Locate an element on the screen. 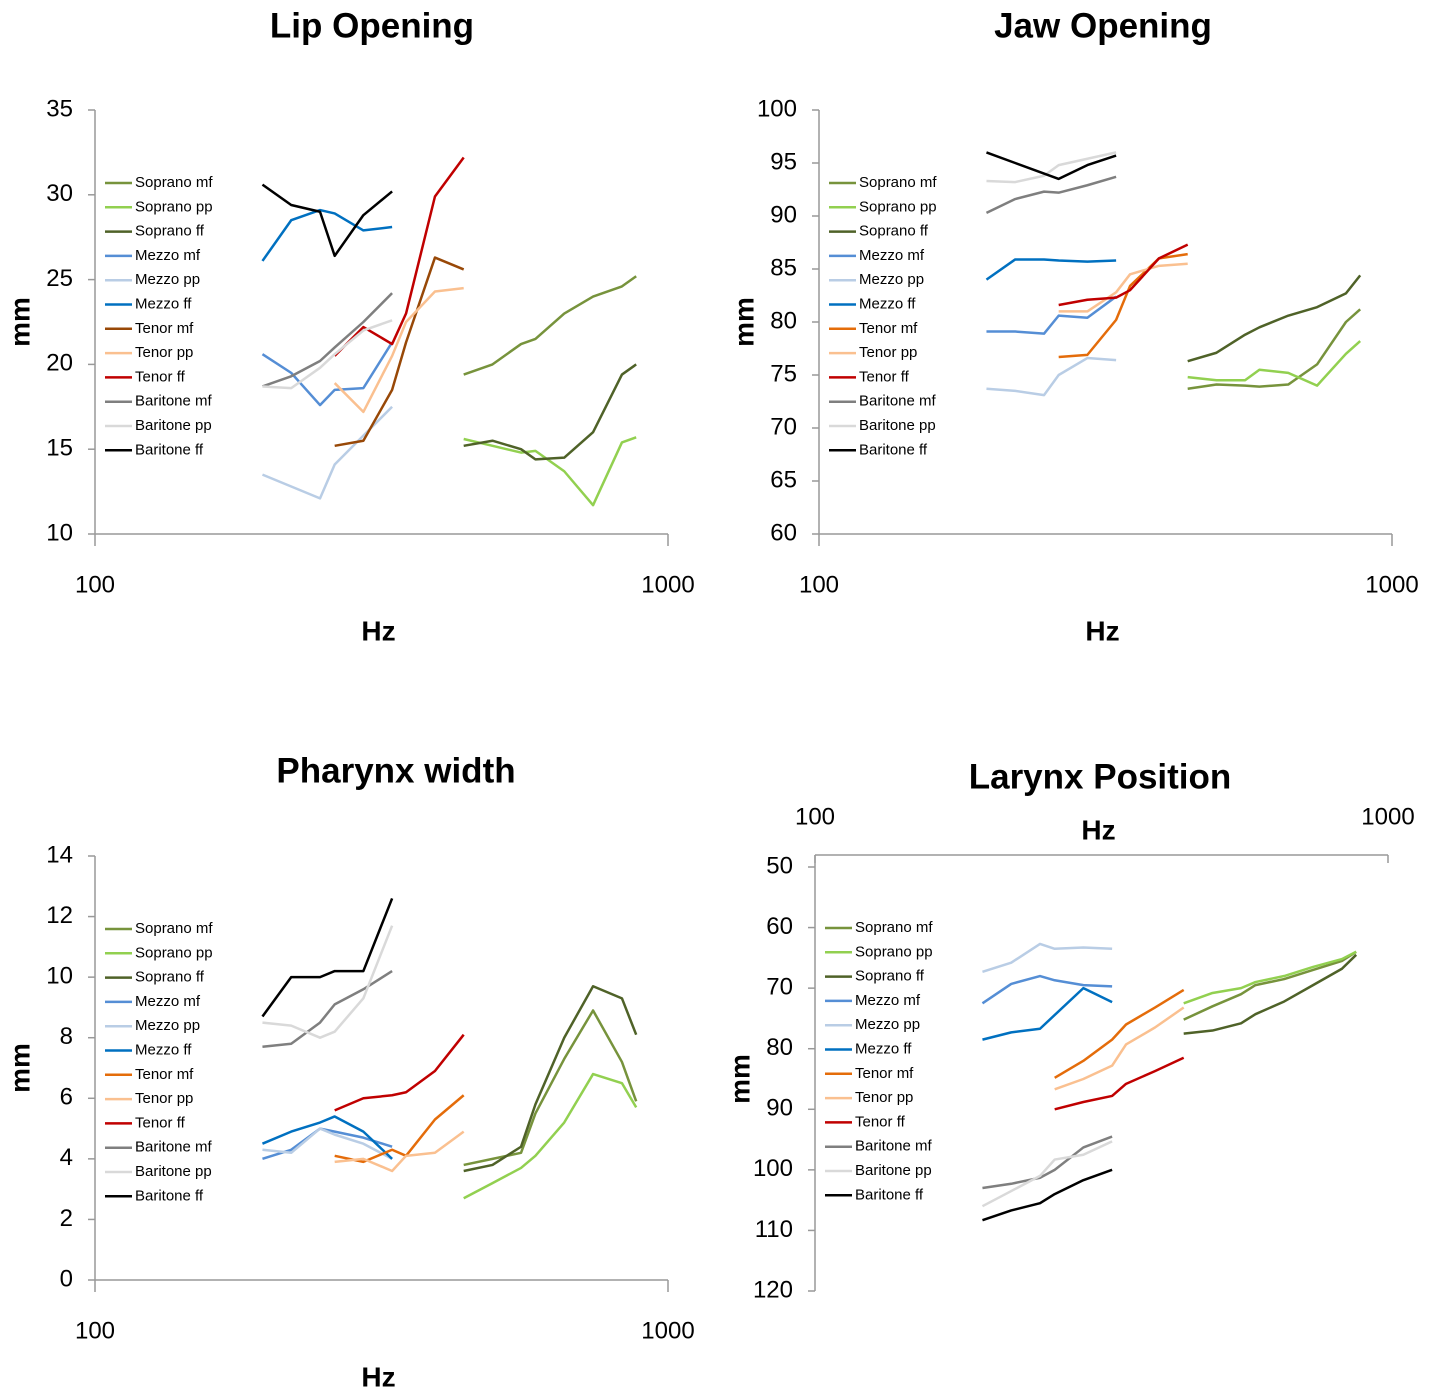 The image size is (1448, 1395). y-tick-label: 75 is located at coordinates (783, 373).